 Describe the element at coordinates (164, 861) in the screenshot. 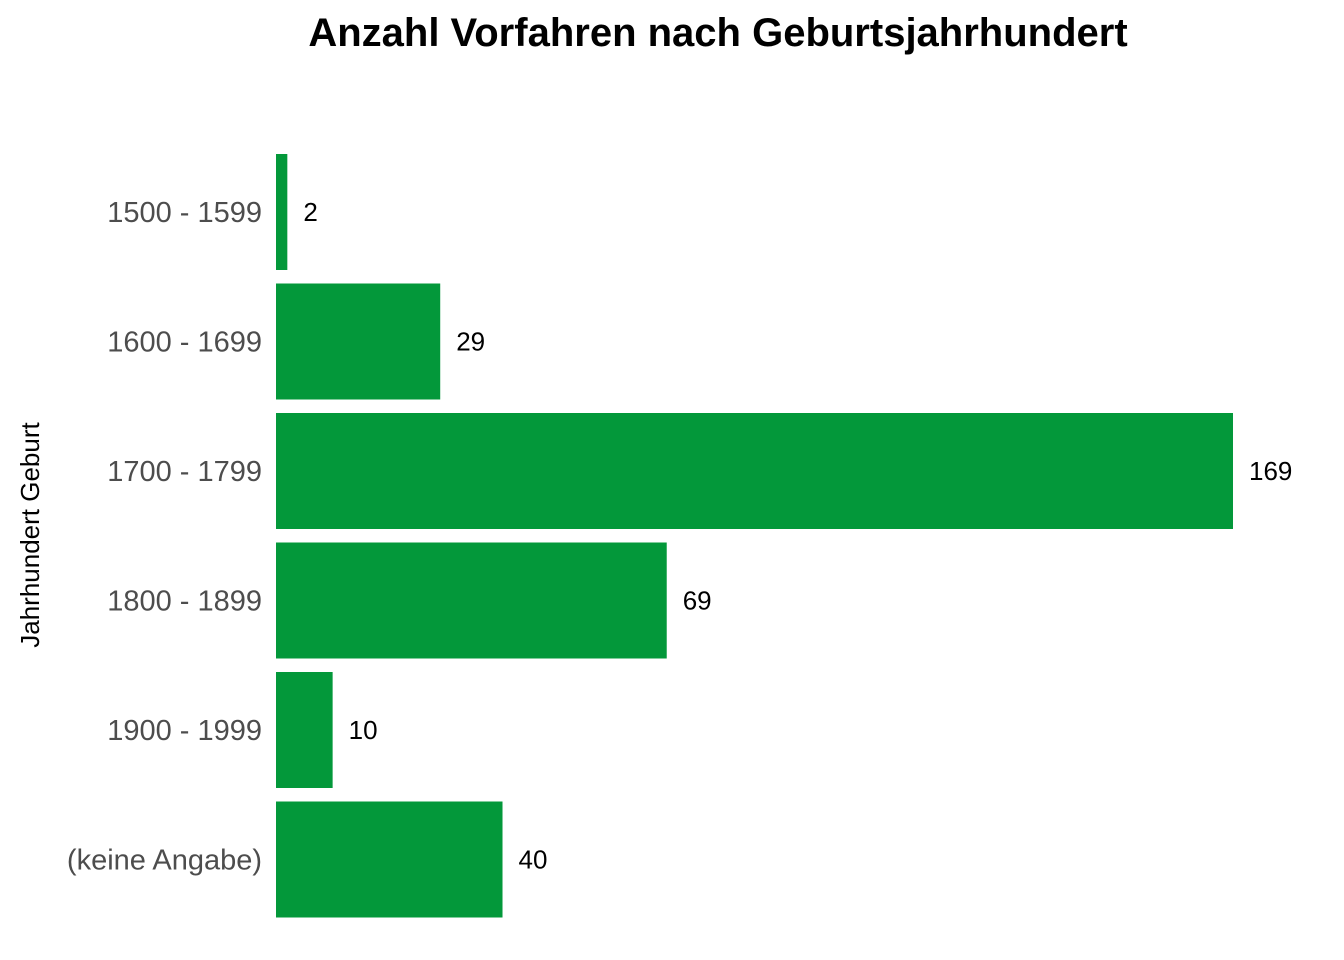

I see `y-tick-label: (keine Angabe)` at that location.